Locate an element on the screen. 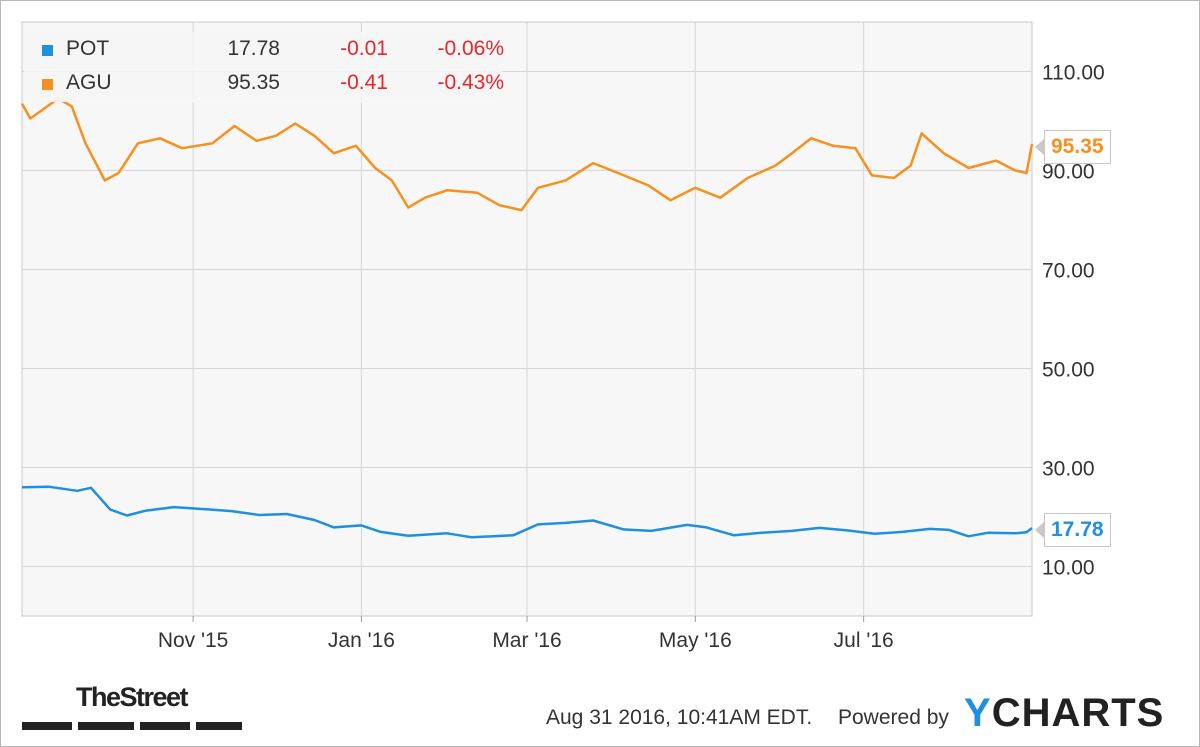  x-tick-label: May '16 is located at coordinates (695, 640).